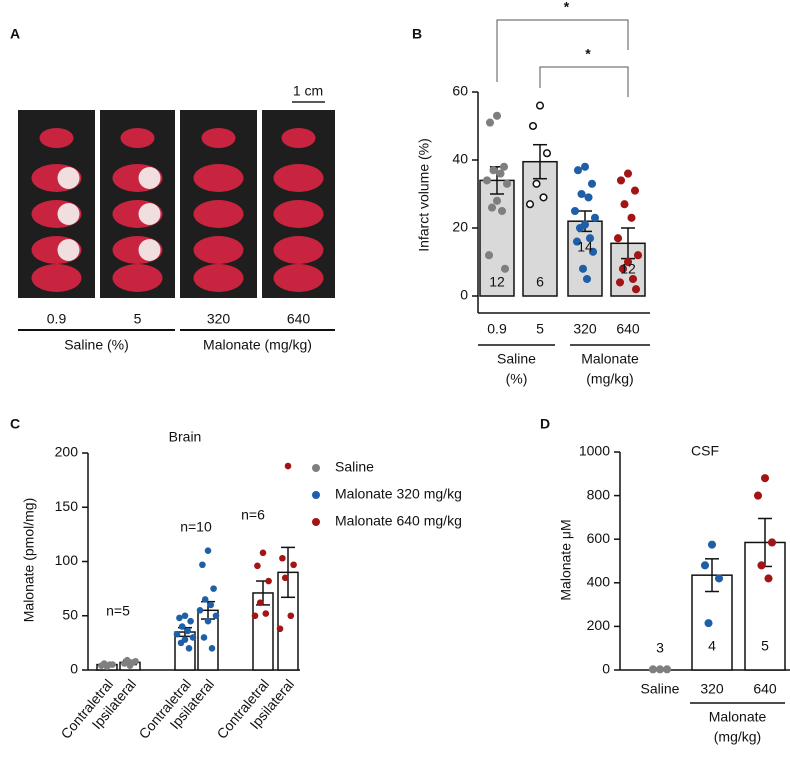 This screenshot has height=759, width=790. What do you see at coordinates (15, 34) in the screenshot?
I see `panel-label: A` at bounding box center [15, 34].